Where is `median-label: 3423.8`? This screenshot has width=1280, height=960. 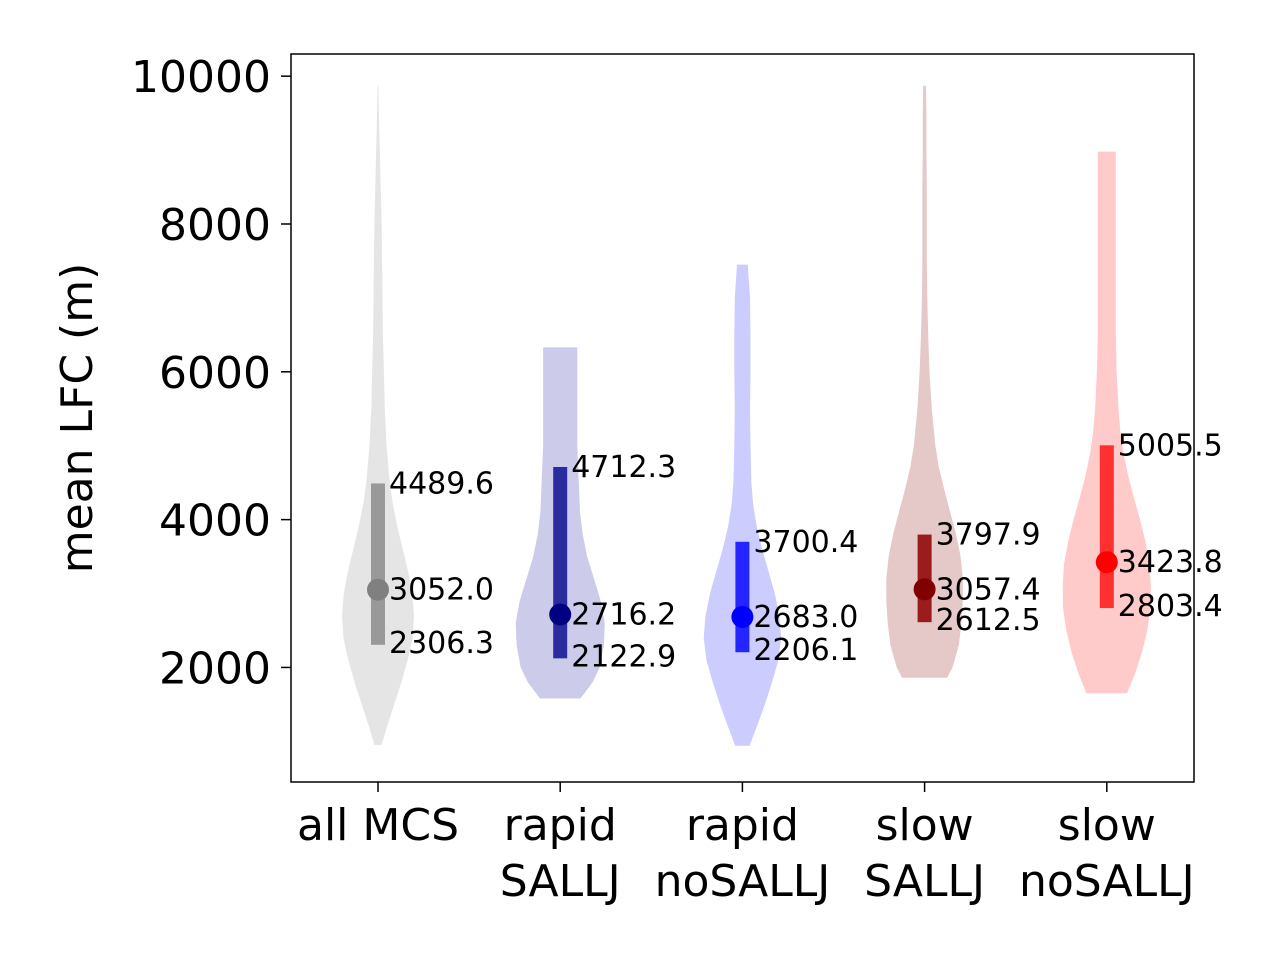 median-label: 3423.8 is located at coordinates (1170, 562).